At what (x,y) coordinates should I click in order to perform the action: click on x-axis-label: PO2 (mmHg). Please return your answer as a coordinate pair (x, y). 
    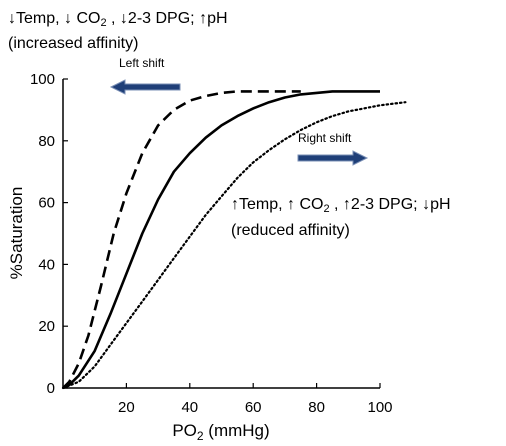
    Looking at the image, I should click on (220, 432).